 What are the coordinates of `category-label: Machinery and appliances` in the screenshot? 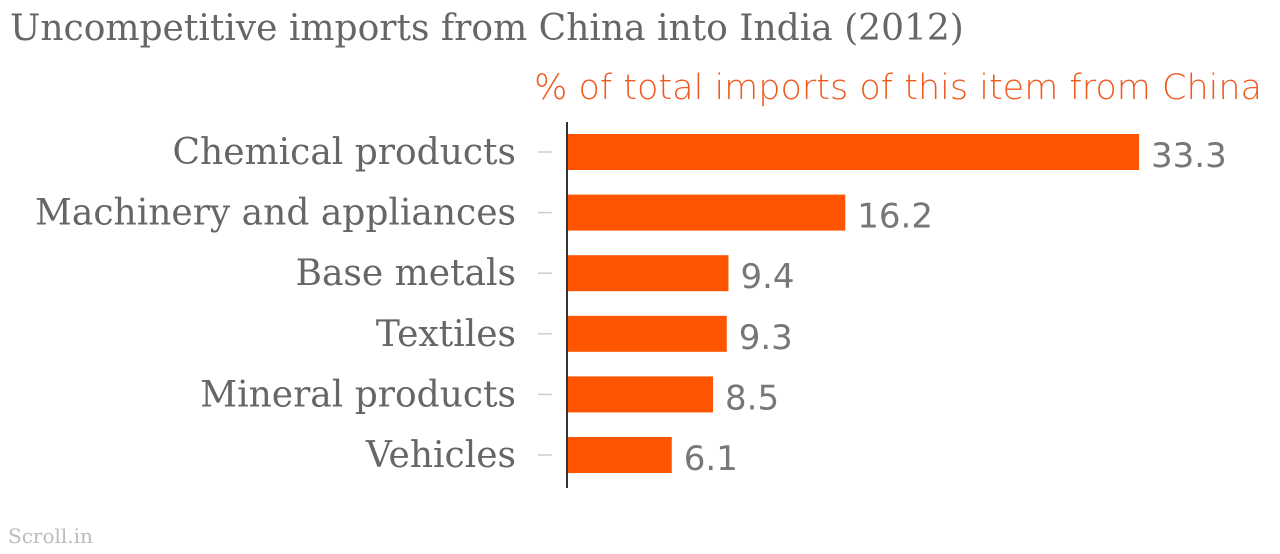 It's located at (275, 213).